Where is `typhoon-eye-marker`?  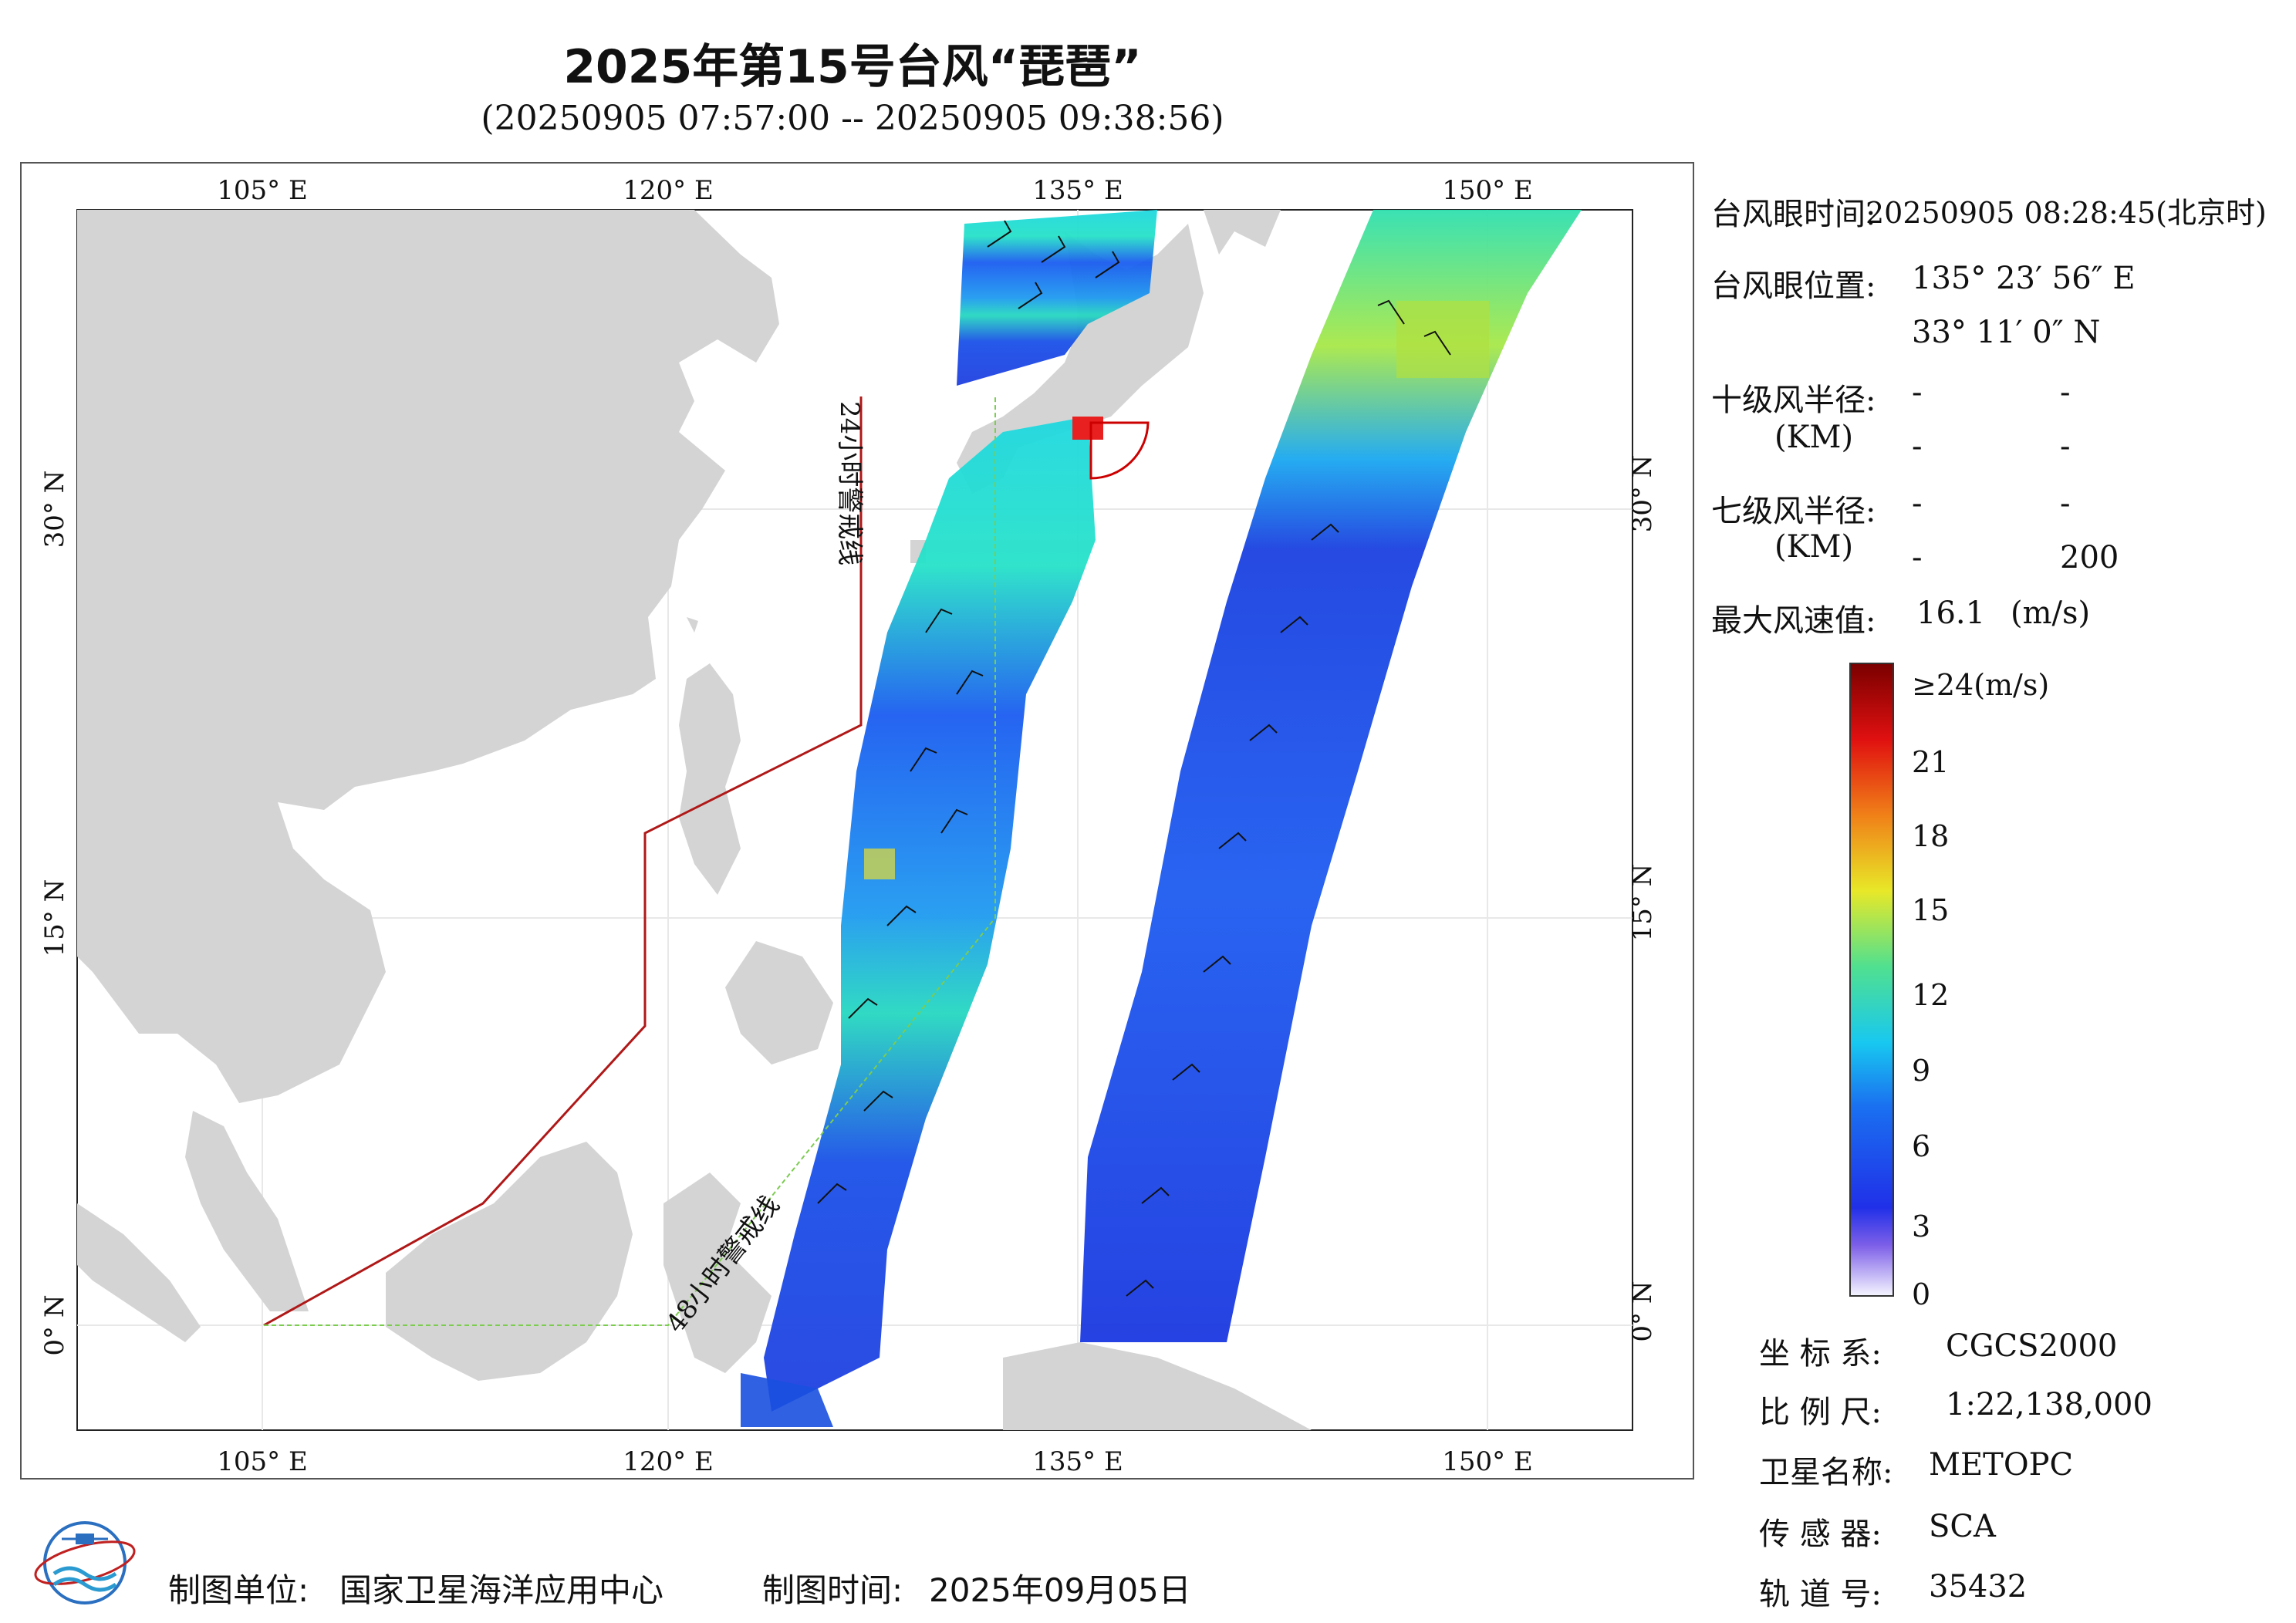 typhoon-eye-marker is located at coordinates (1119, 450).